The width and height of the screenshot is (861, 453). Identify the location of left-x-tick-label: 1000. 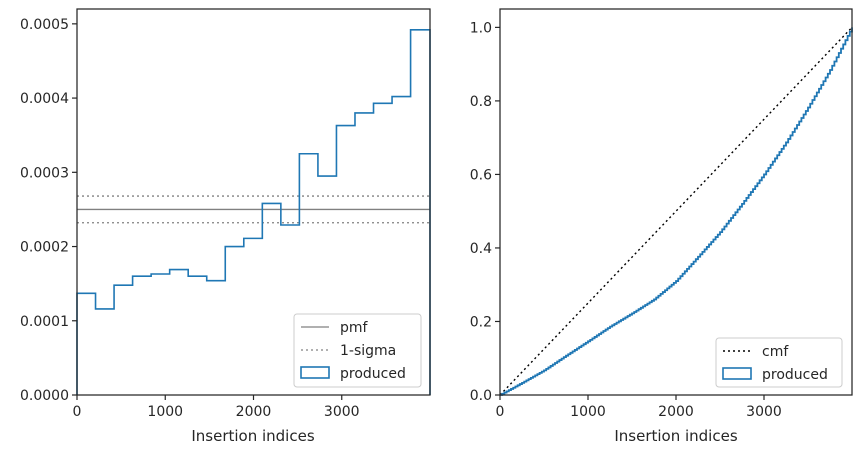
(165, 412).